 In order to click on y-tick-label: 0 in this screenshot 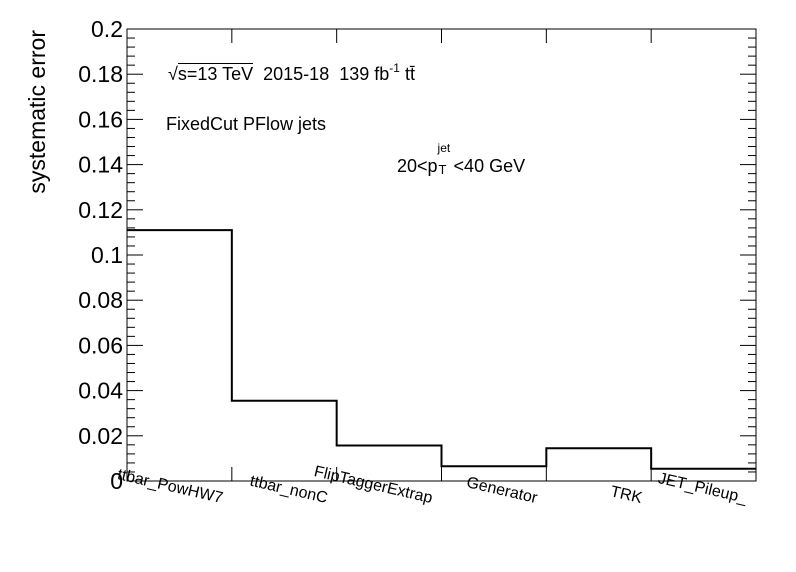, I will do `click(116, 481)`.